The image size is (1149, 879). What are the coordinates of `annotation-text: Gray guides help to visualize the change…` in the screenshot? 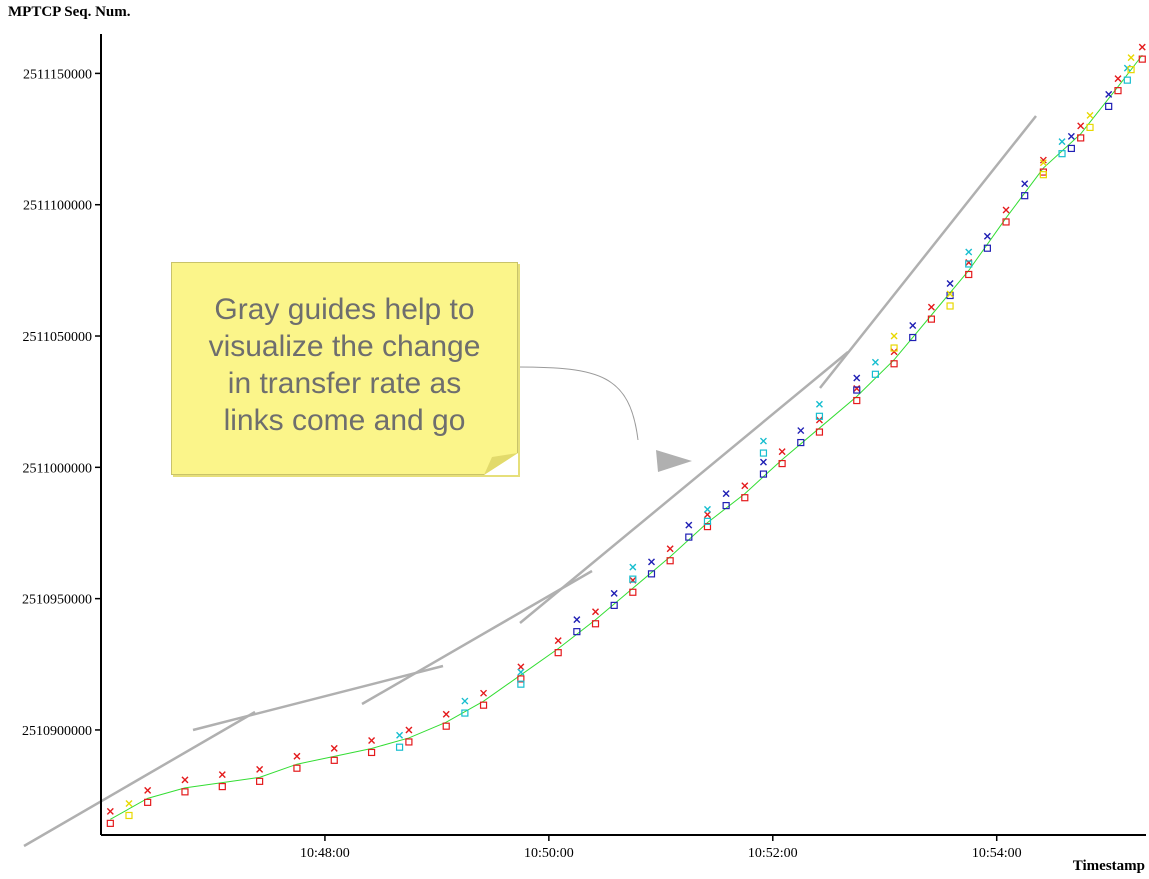 It's located at (344, 365).